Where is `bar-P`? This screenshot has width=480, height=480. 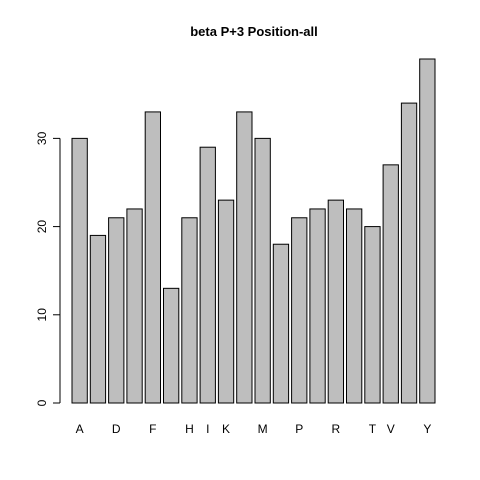 bar-P is located at coordinates (299, 310).